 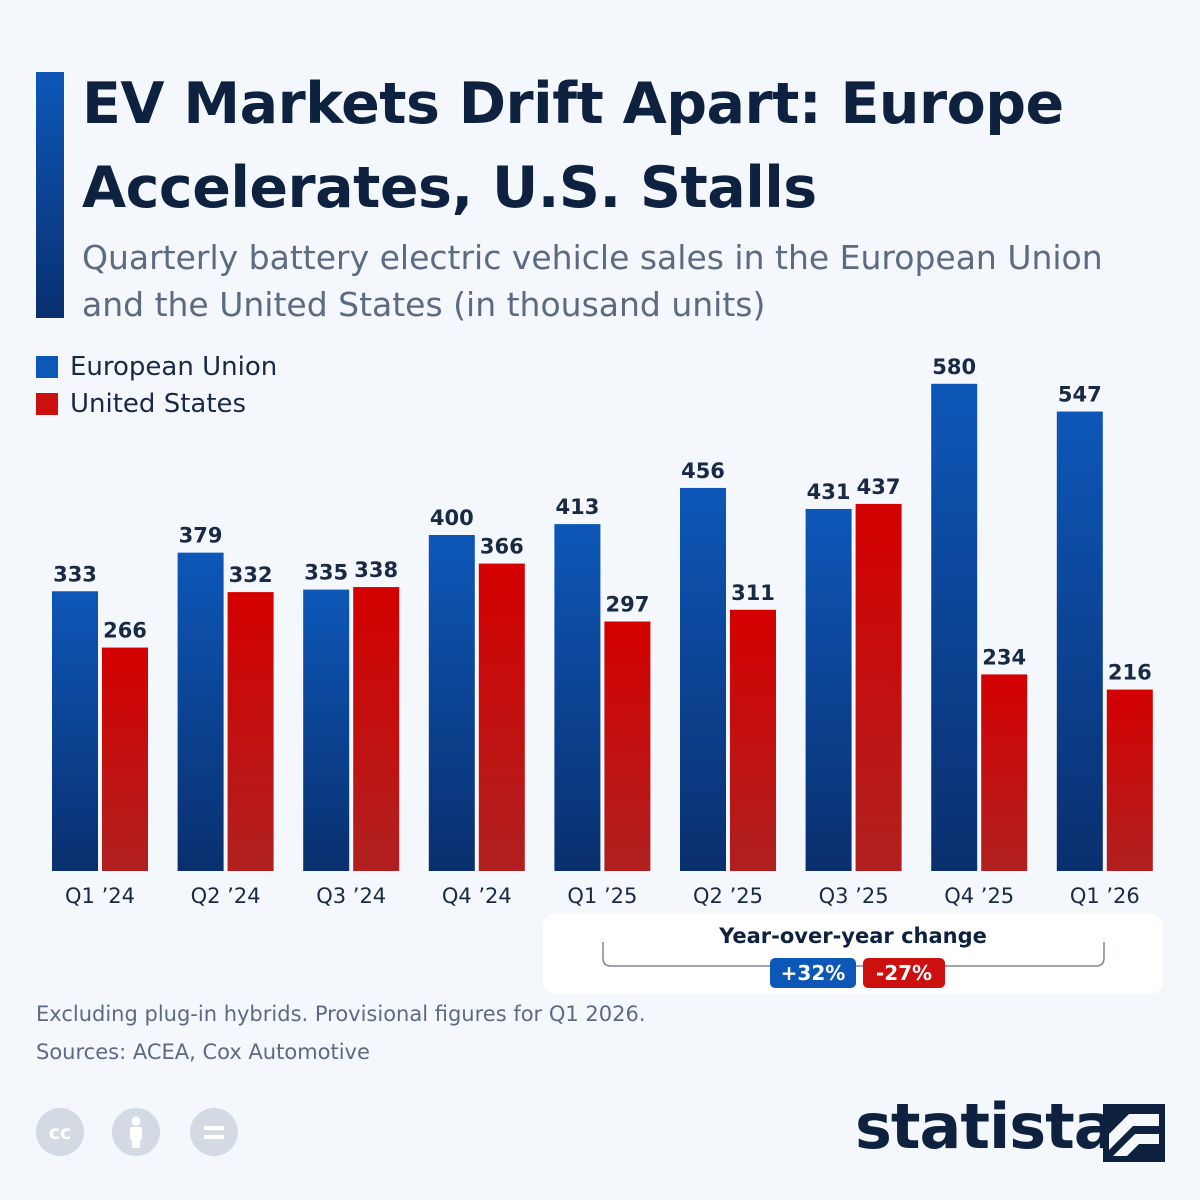 I want to click on legend-label-eu: European Union, so click(x=174, y=366).